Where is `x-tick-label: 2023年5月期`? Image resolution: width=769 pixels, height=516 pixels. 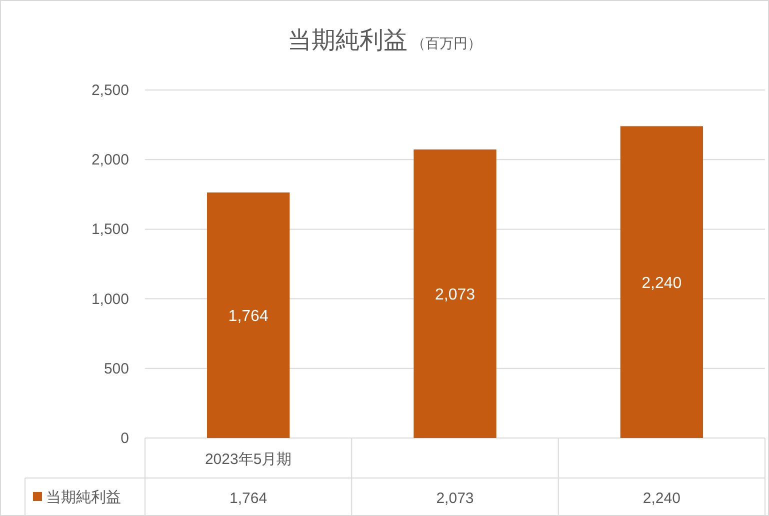
x-tick-label: 2023年5月期 is located at coordinates (248, 459).